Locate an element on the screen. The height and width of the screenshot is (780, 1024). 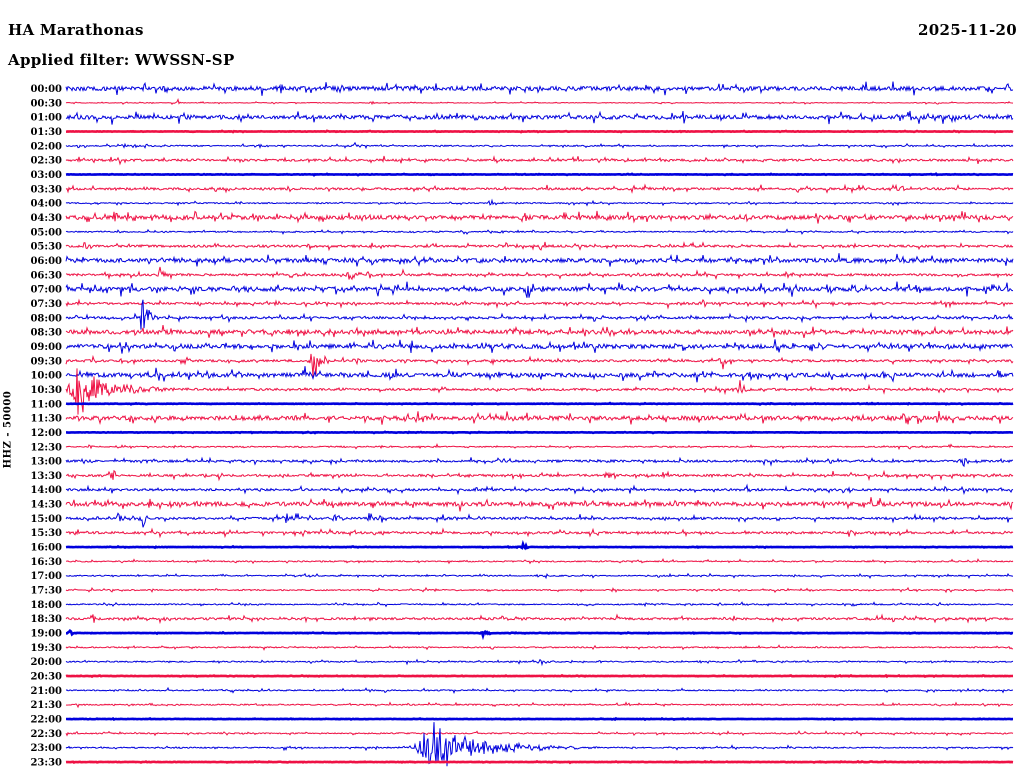
time-label: 16:00 is located at coordinates (46, 548).